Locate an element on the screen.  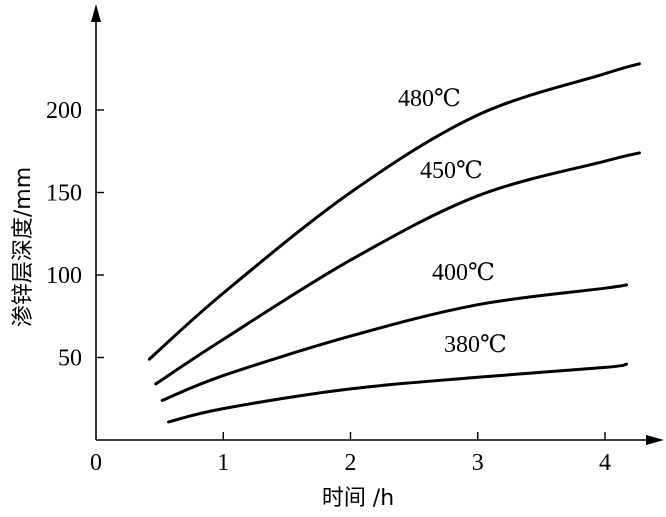
series-label: 450℃ is located at coordinates (451, 171).